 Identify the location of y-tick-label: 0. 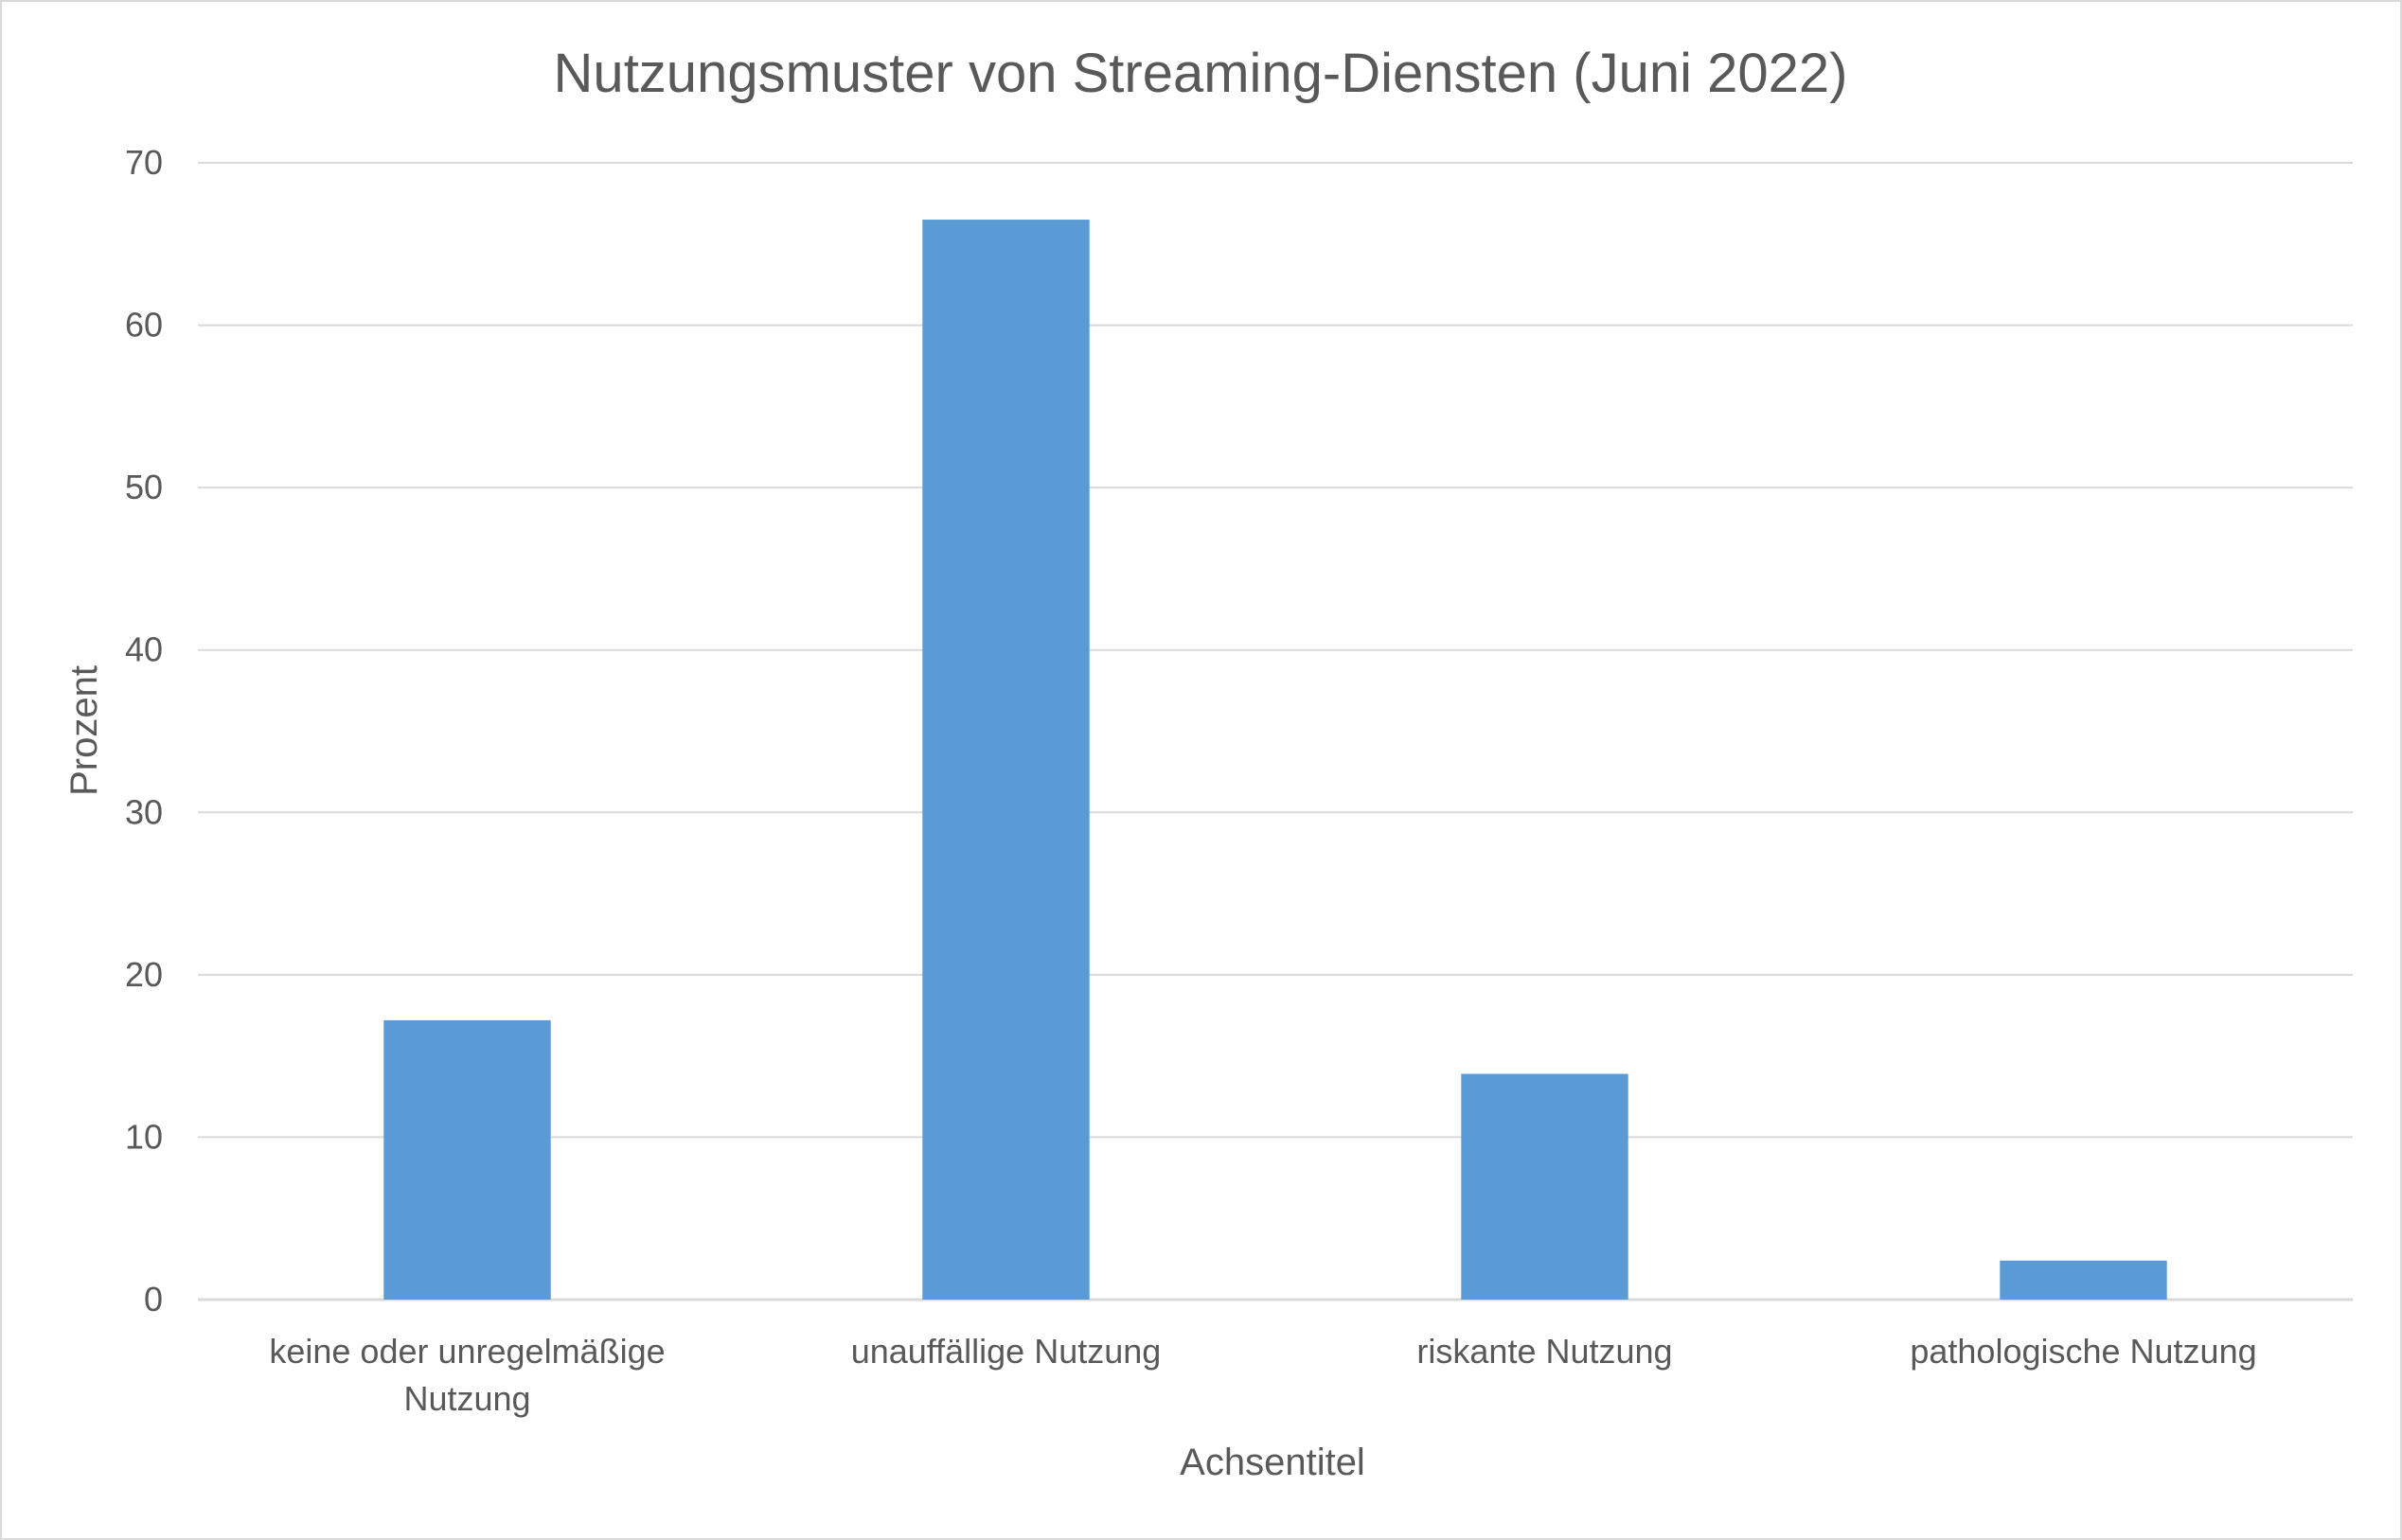
(153, 1299).